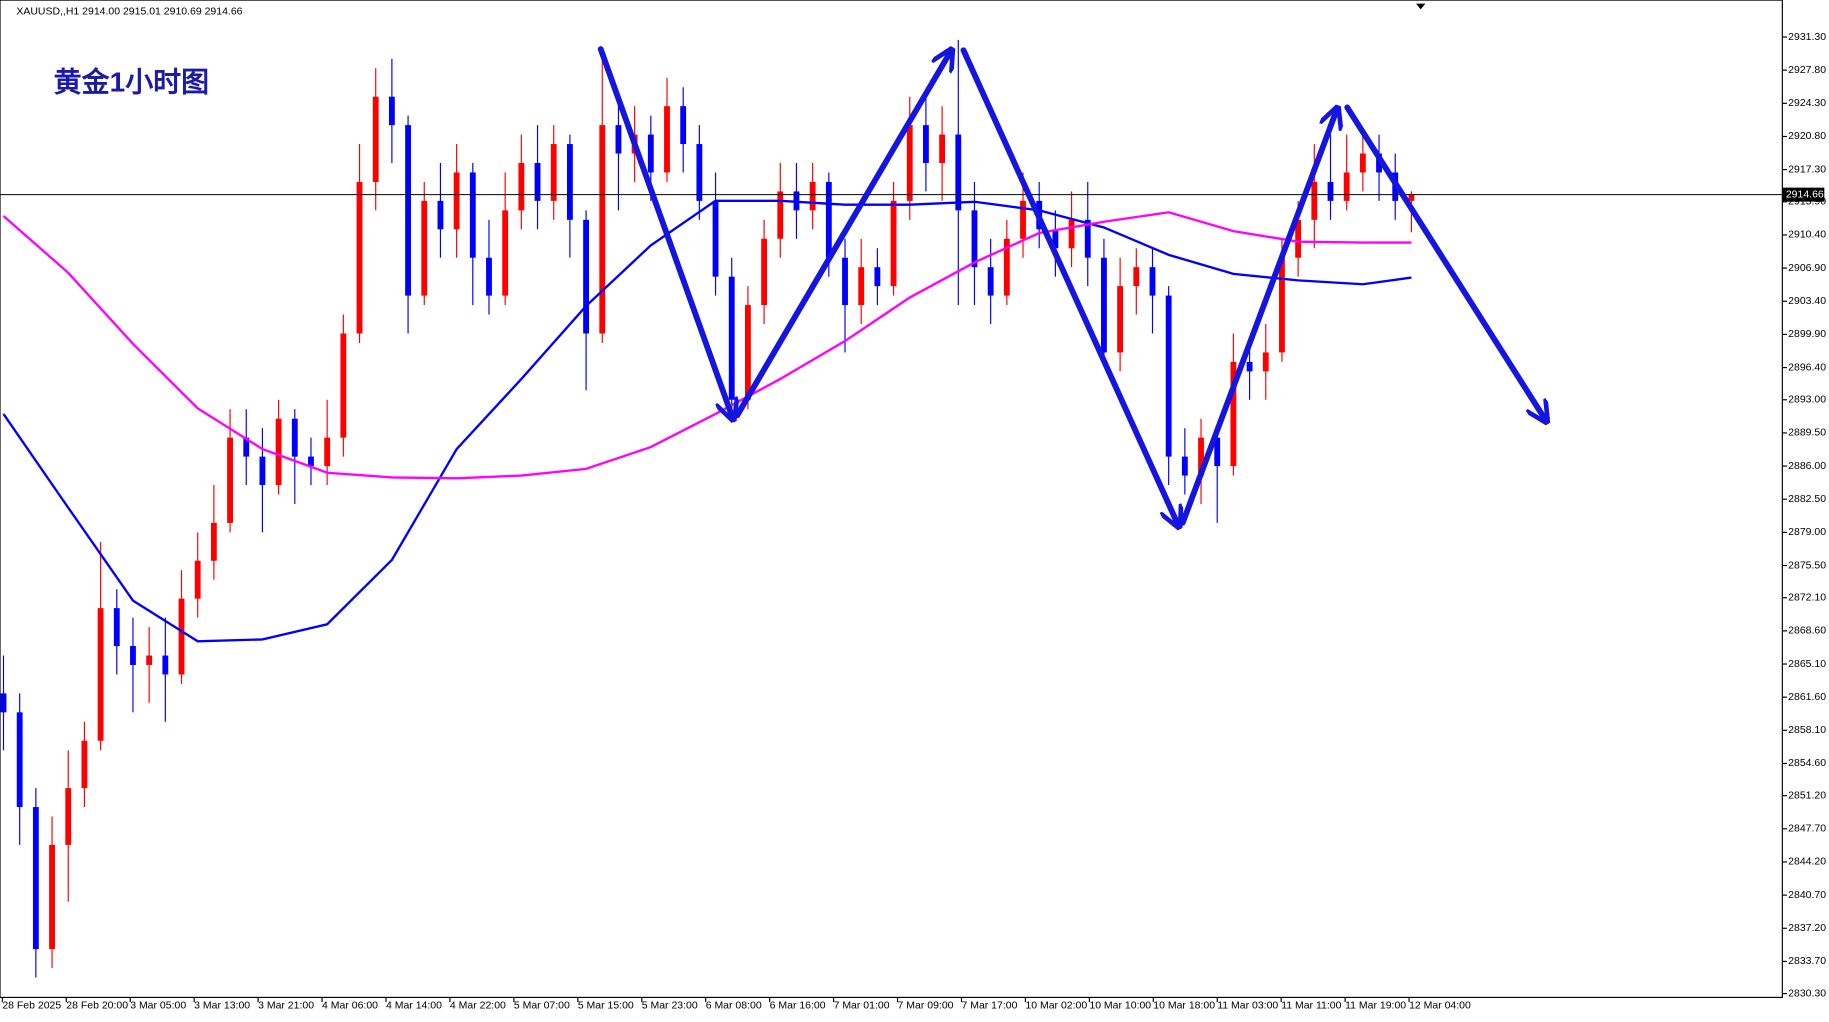  I want to click on chart-title: 黄金1小时图, so click(132, 81).